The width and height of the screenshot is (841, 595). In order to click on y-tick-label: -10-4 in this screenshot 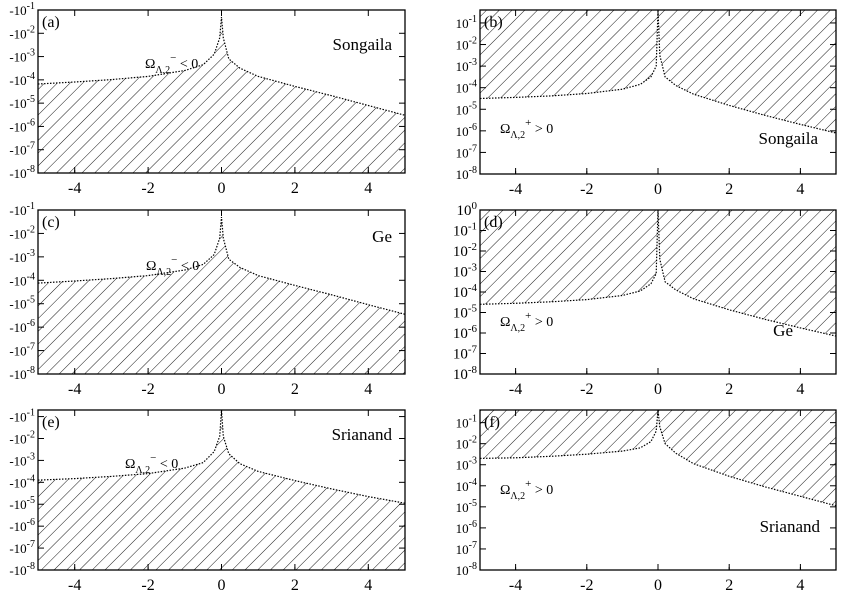, I will do `click(22, 279)`.